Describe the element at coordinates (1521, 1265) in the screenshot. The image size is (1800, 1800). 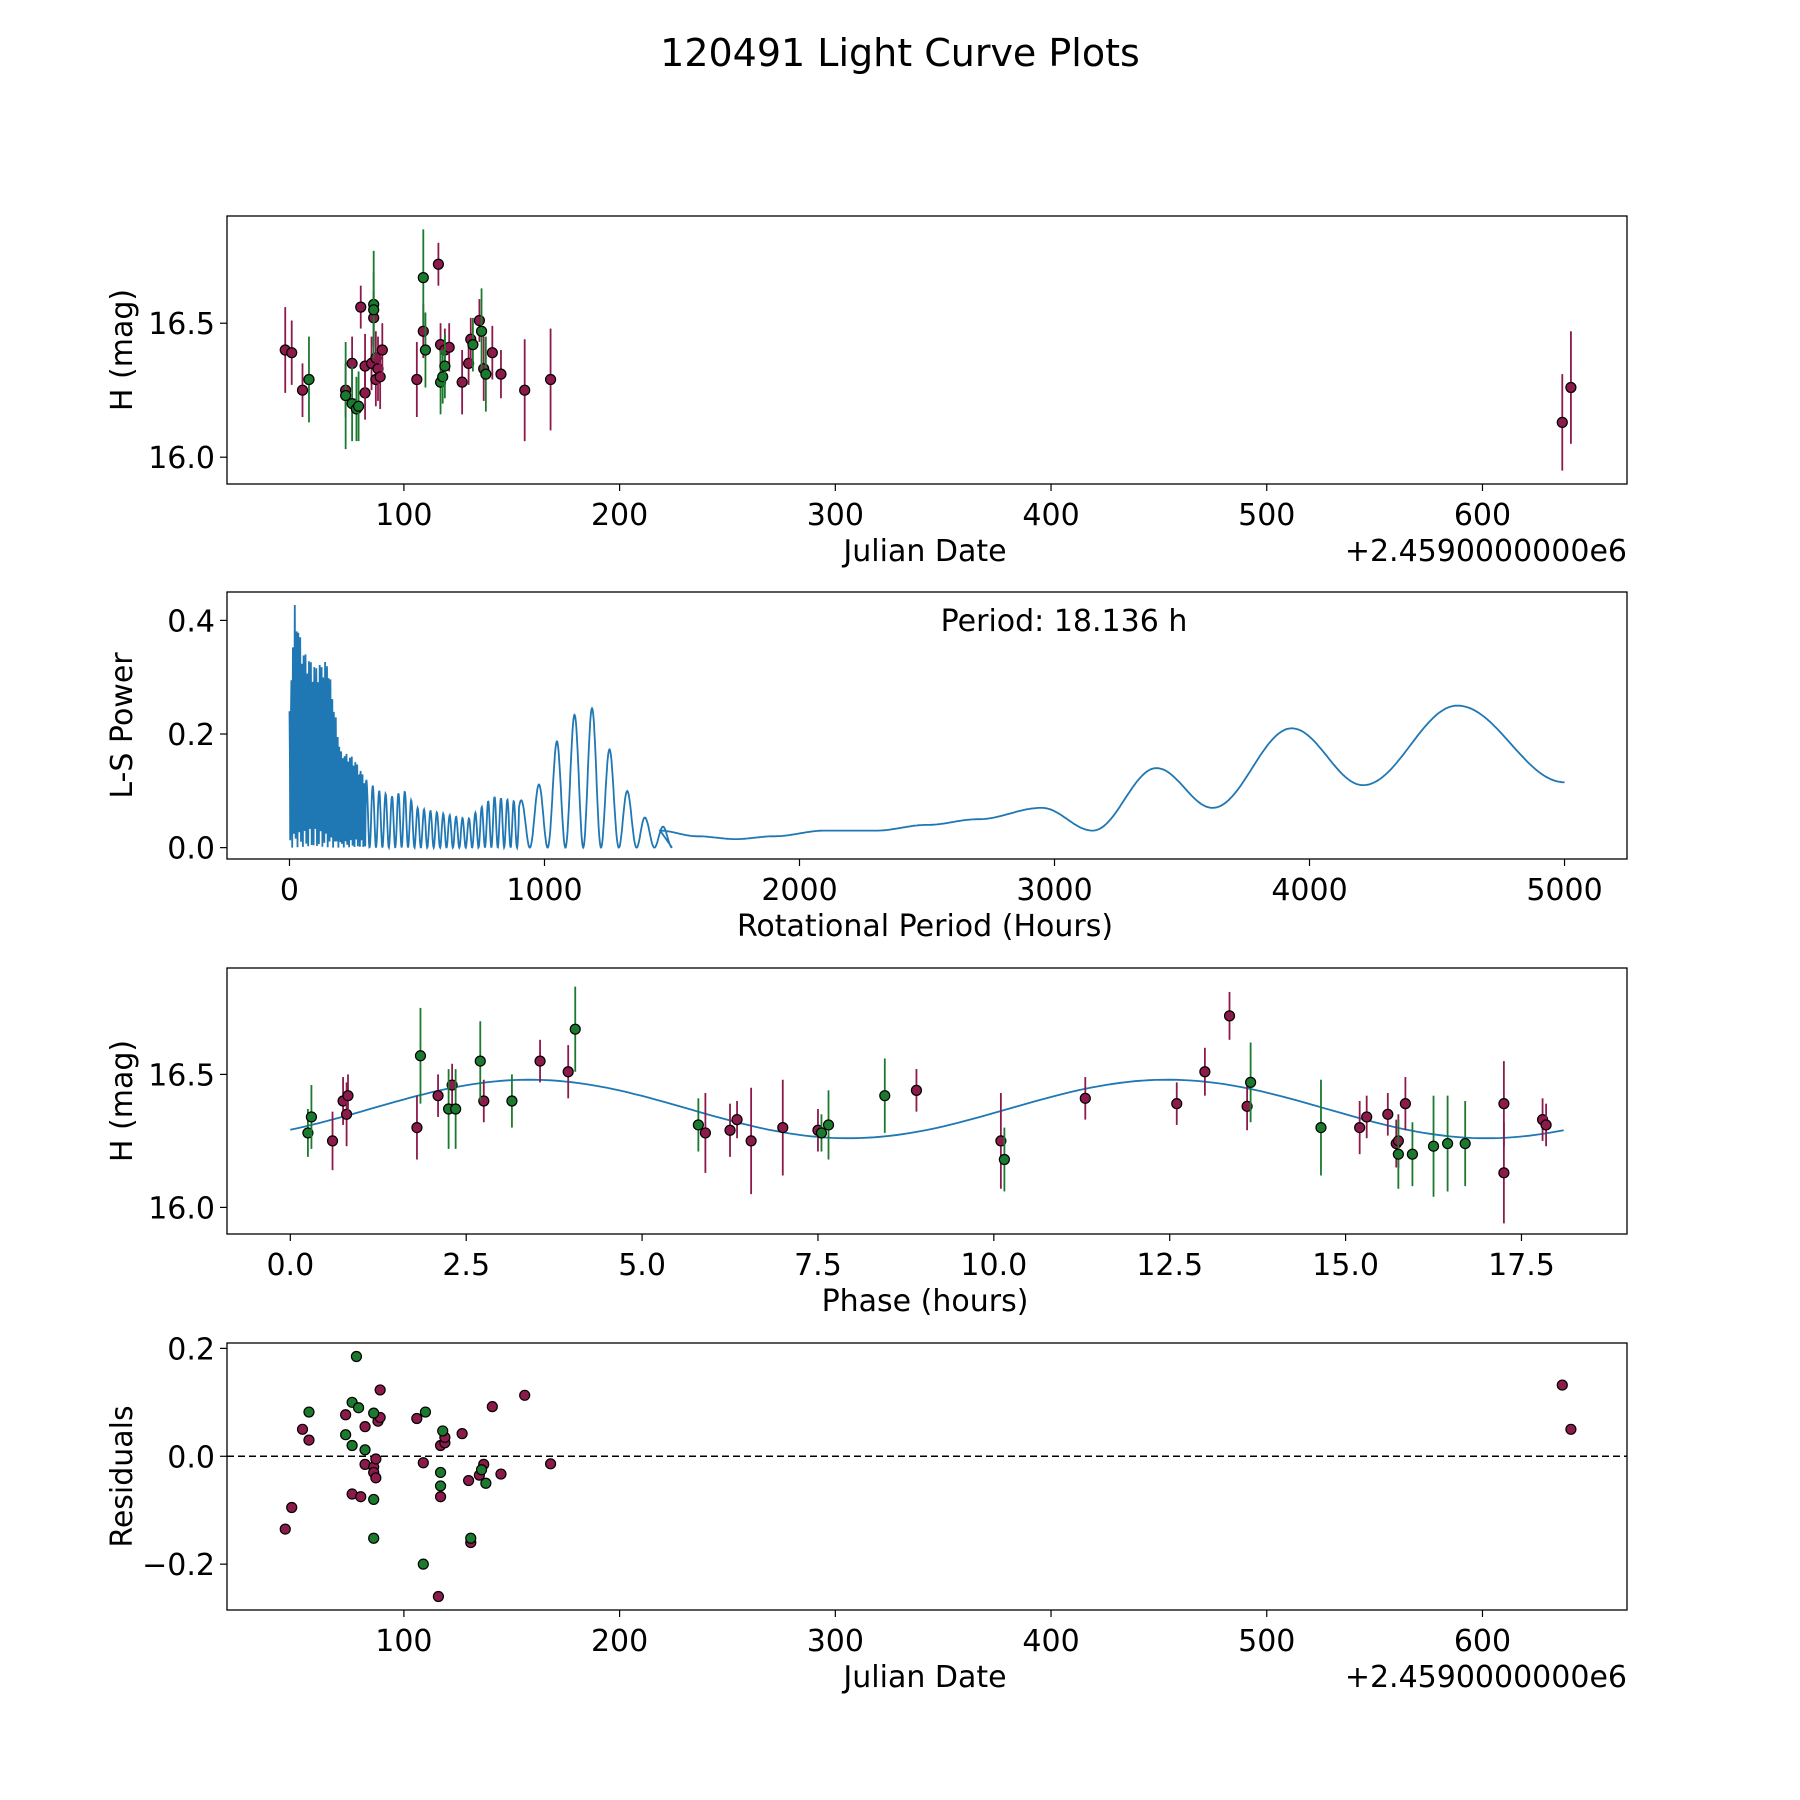
I see `phased-xtick-label: 17.5` at that location.